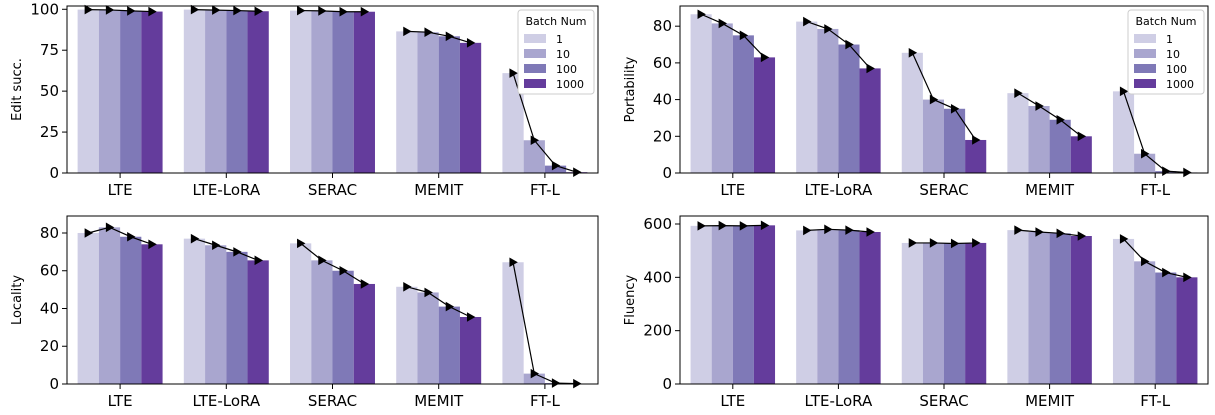  Describe the element at coordinates (563, 54) in the screenshot. I see `legend-label-10: 10` at that location.